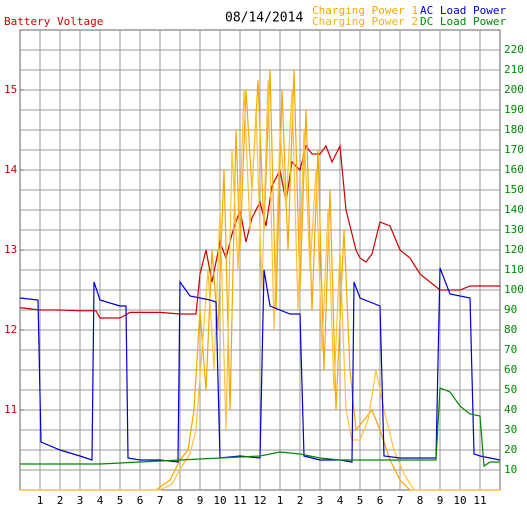  I want to click on y2-tick-label: 90, so click(510, 309).